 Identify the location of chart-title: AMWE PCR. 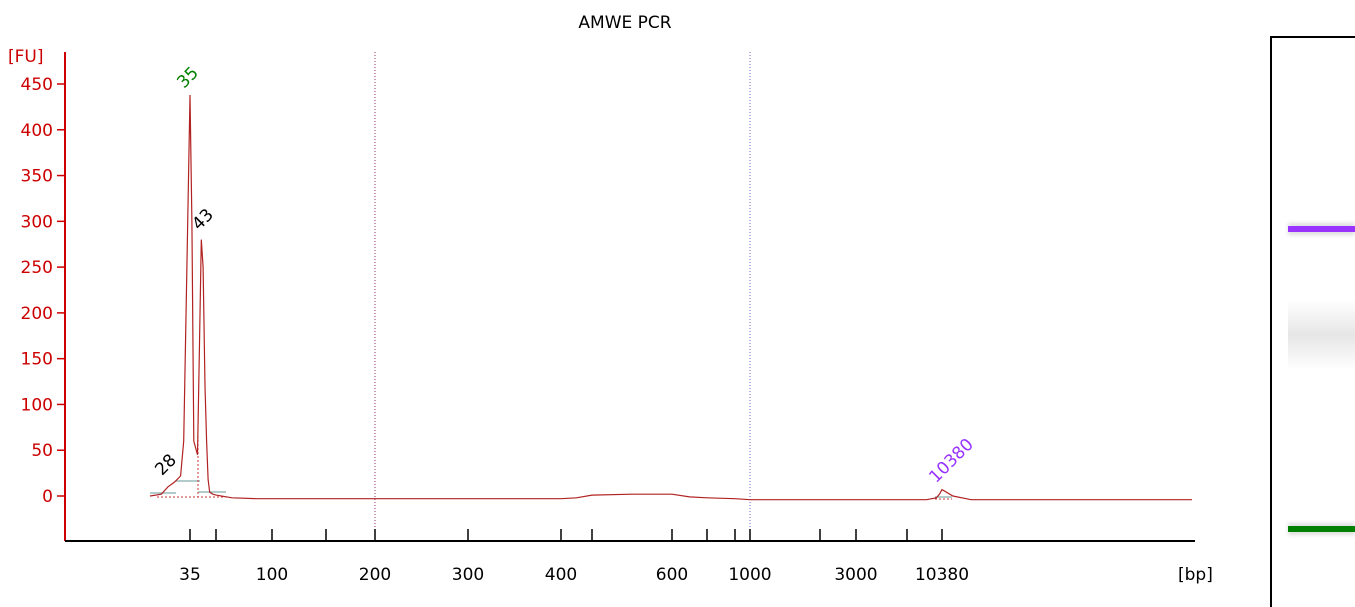
(624, 23).